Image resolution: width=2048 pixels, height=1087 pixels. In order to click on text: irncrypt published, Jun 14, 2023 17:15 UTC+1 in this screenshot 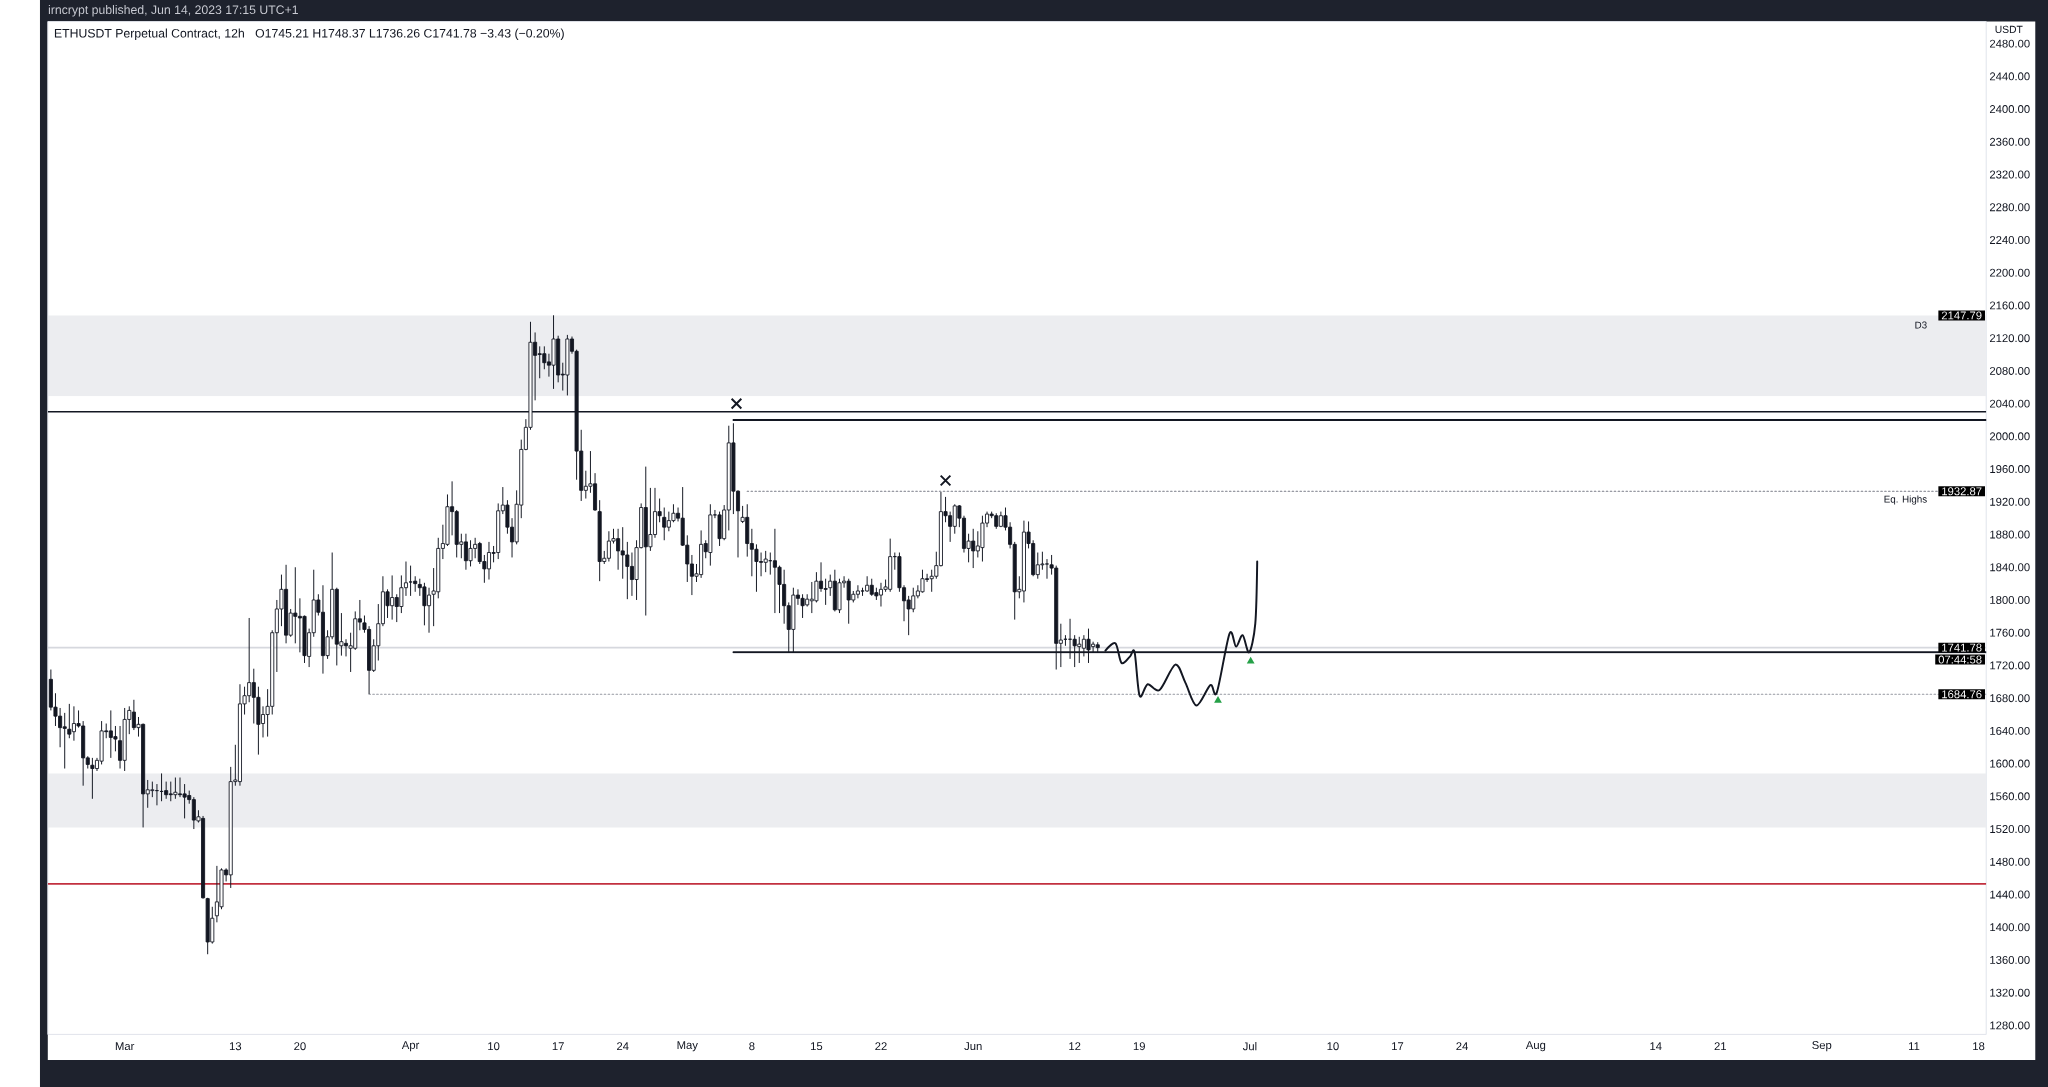, I will do `click(173, 10)`.